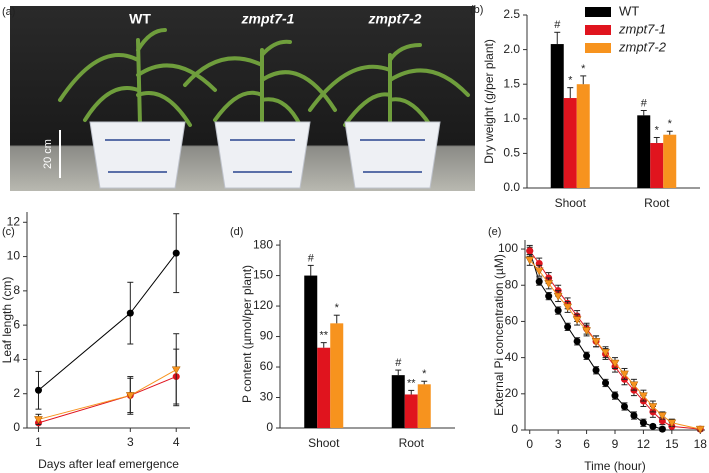  I want to click on x-tick-label: 0, so click(529, 444).